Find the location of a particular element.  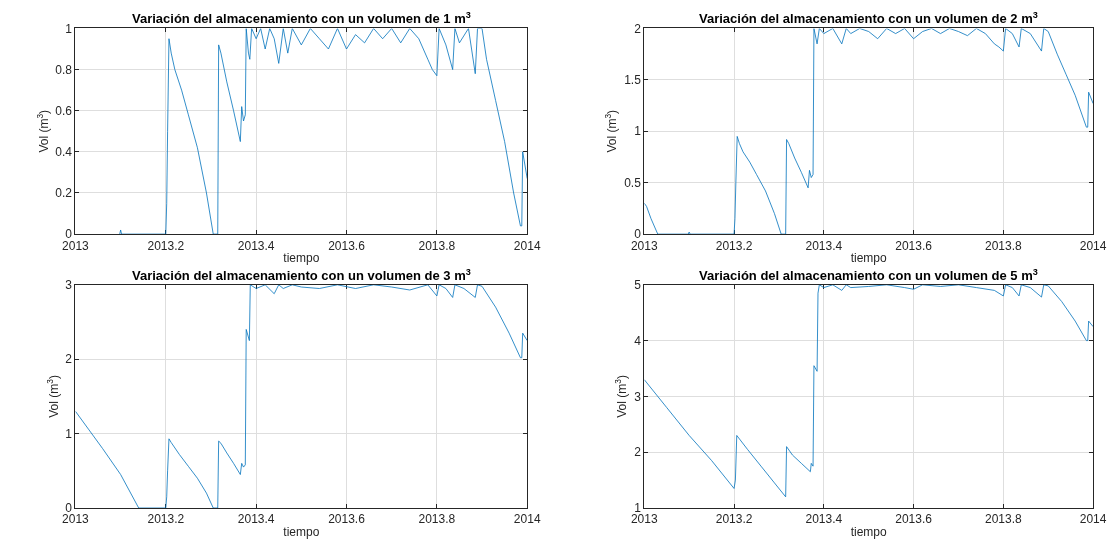

y-tick-label: 1.5 is located at coordinates (633, 80).